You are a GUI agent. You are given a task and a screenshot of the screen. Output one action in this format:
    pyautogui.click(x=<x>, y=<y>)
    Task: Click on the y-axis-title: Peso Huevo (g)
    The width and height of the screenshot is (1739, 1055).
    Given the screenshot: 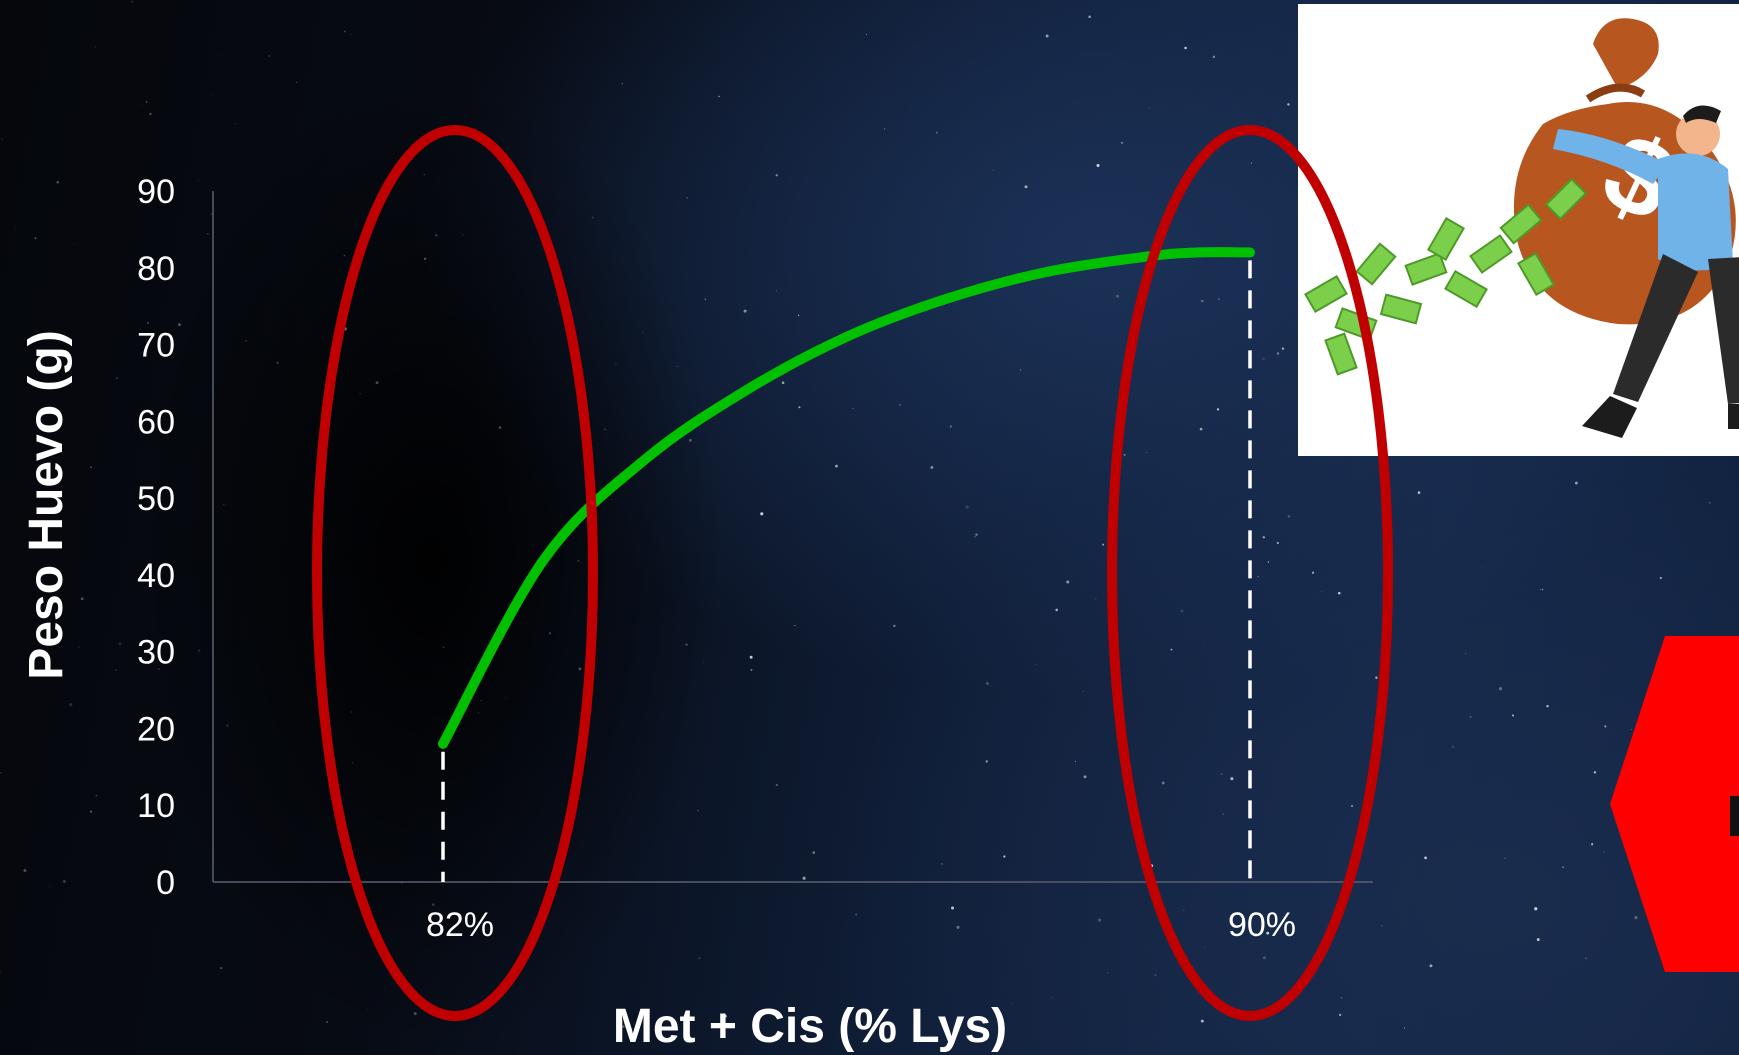 What is the action you would take?
    pyautogui.click(x=46, y=504)
    